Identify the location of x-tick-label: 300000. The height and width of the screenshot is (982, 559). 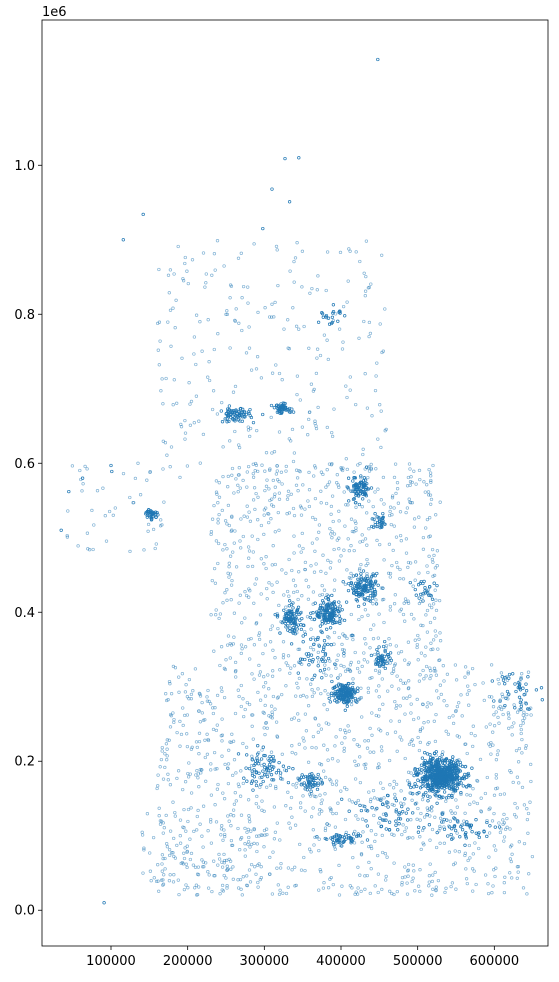
(265, 961).